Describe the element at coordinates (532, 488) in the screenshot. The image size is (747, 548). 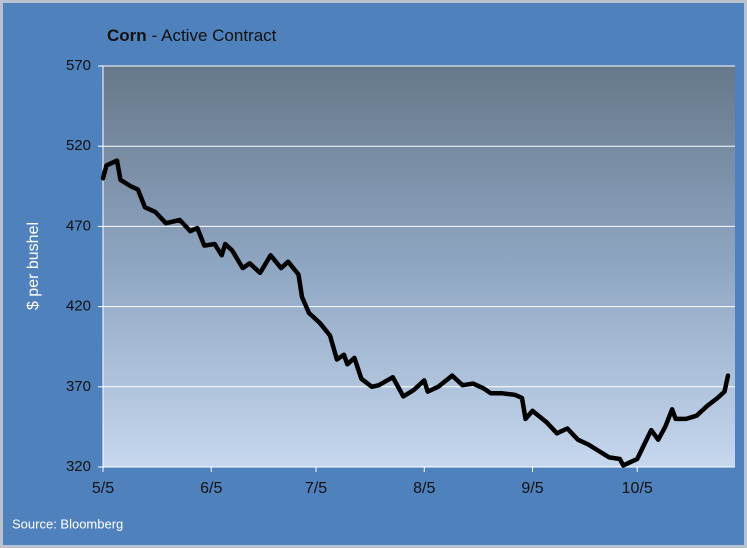
I see `x-tick-label: 9/5` at that location.